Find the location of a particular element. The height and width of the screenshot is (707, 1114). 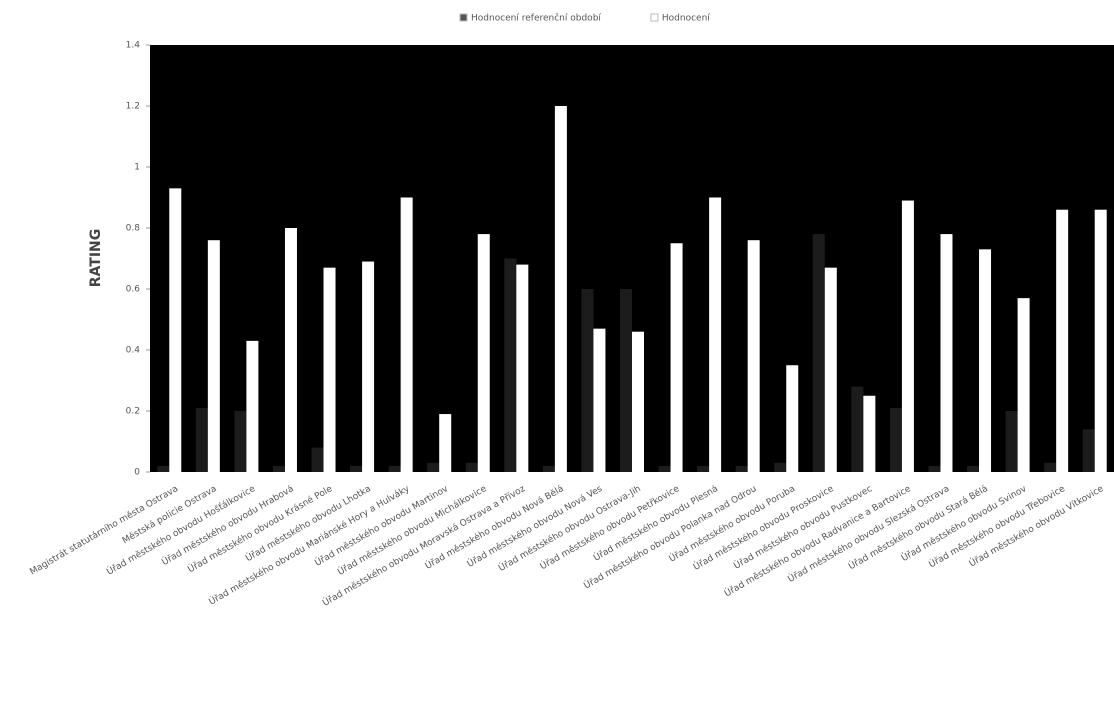

y-tick-label: 0.6 is located at coordinates (133, 290).